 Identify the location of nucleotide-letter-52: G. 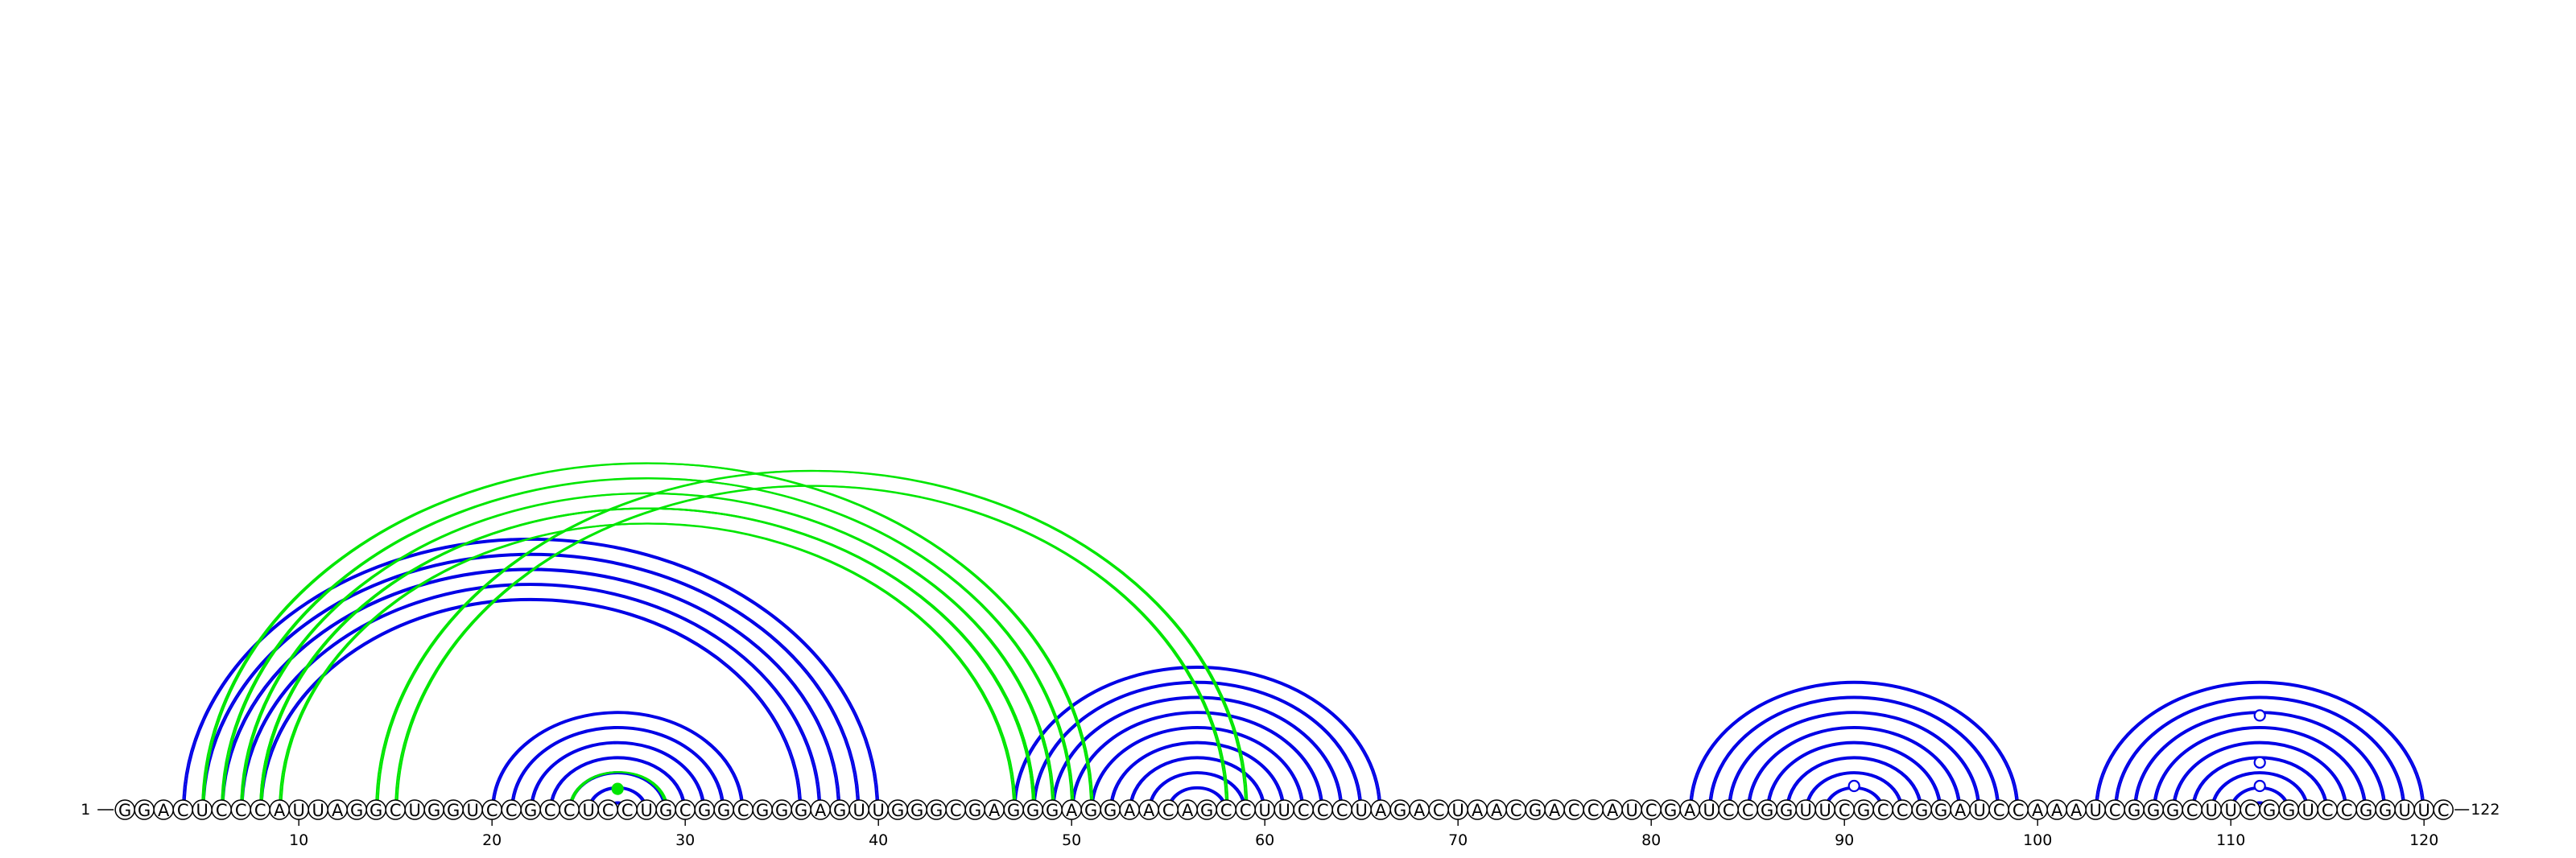
(1110, 811).